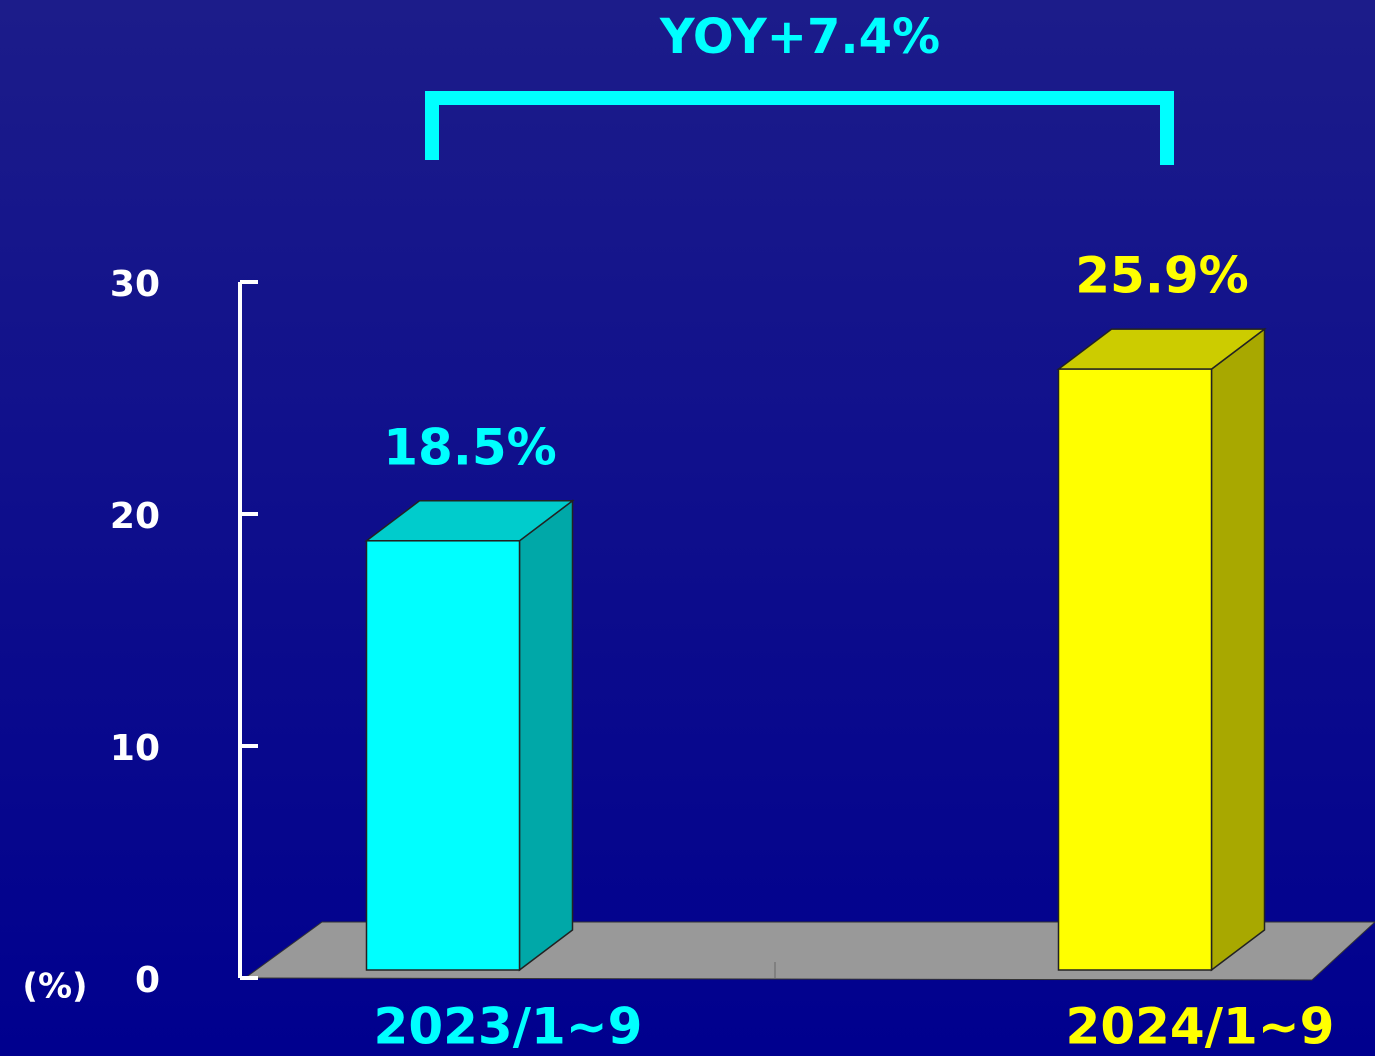  What do you see at coordinates (135, 516) in the screenshot?
I see `y-tick-label: 20` at bounding box center [135, 516].